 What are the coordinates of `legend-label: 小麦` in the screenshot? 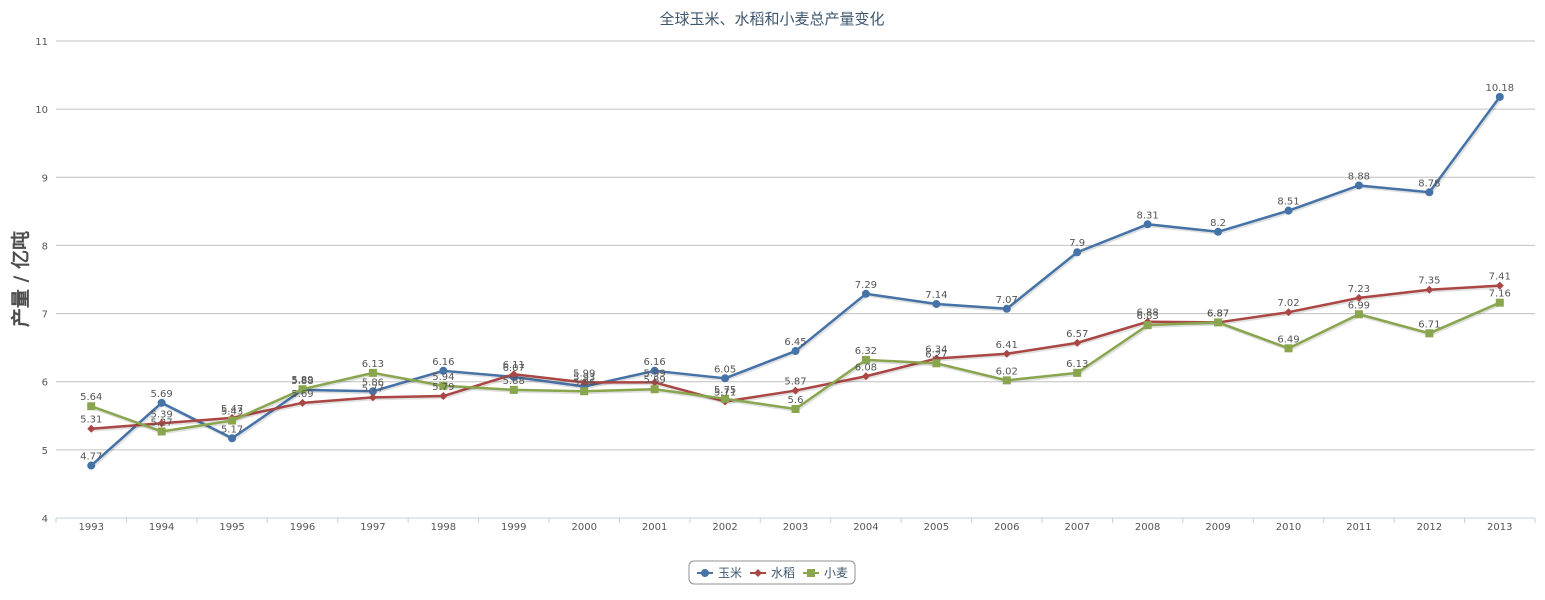 It's located at (836, 573).